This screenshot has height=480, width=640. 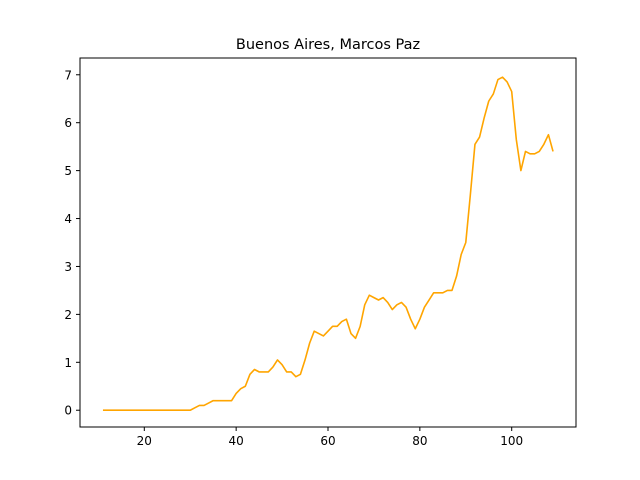 What do you see at coordinates (144, 441) in the screenshot?
I see `x-tick-label: 20` at bounding box center [144, 441].